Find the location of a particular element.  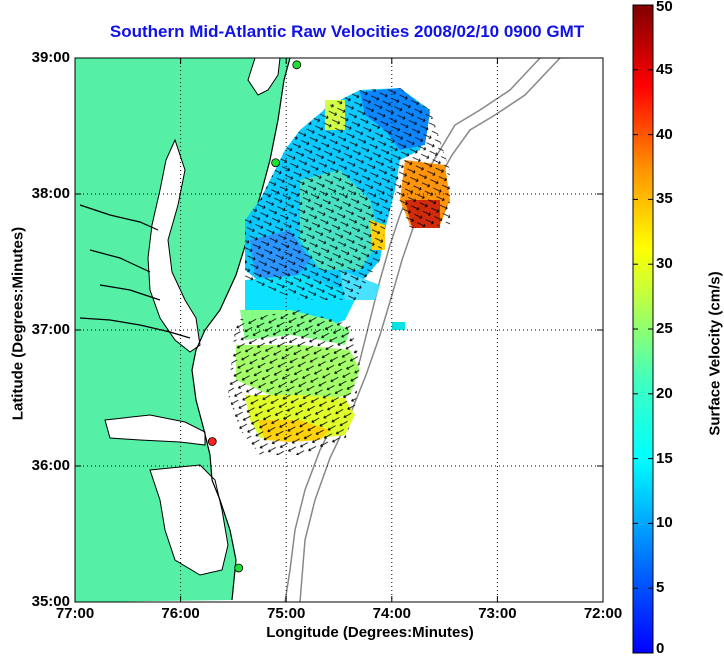

colorbar-tick-label: 40 is located at coordinates (664, 134).